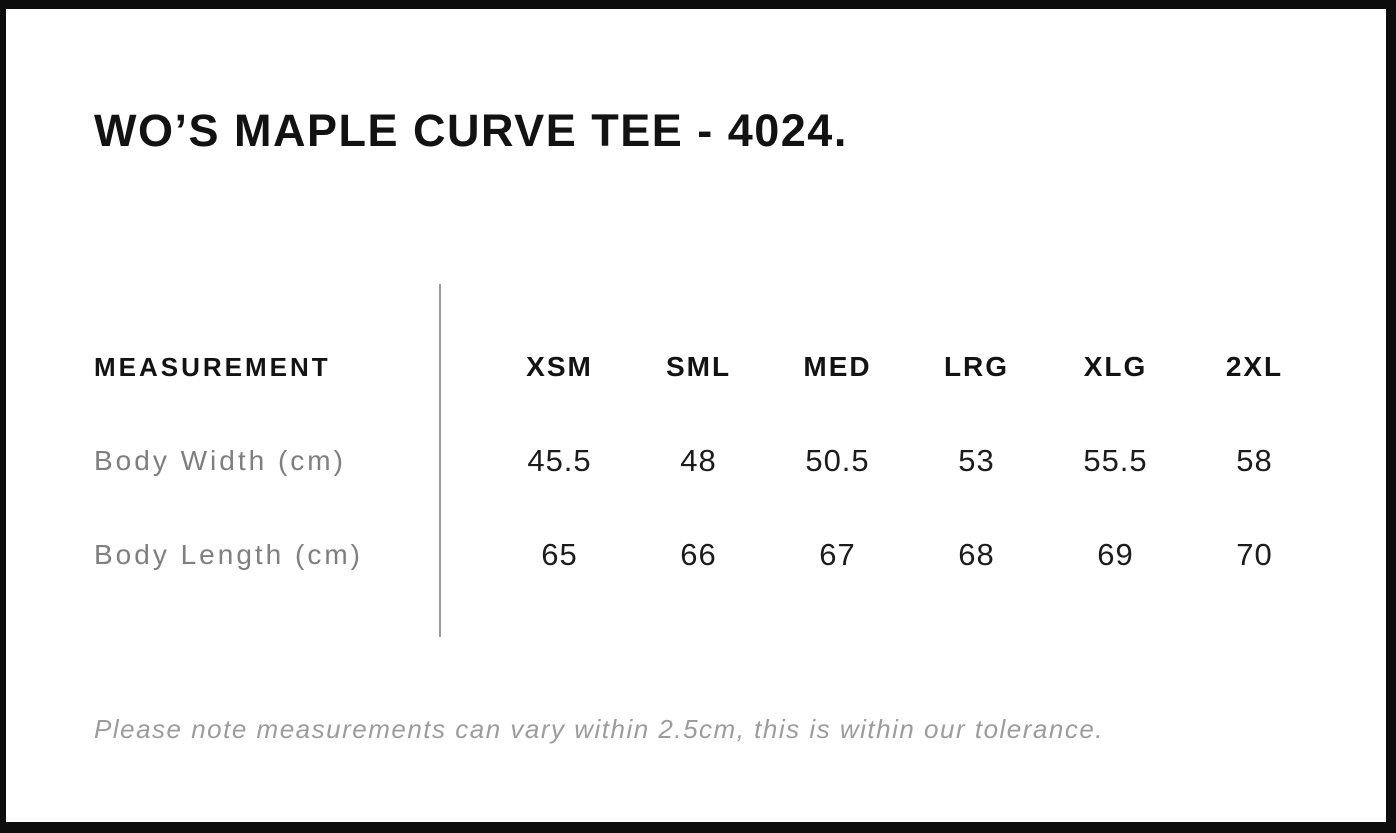 This screenshot has width=1396, height=833. What do you see at coordinates (976, 460) in the screenshot?
I see `body-width-lrg: 53` at bounding box center [976, 460].